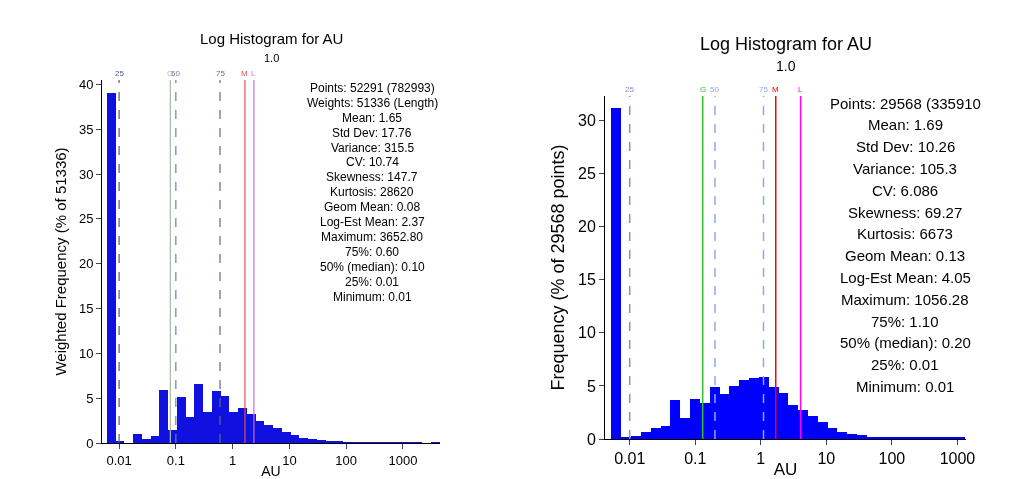 This screenshot has height=479, width=1022. I want to click on annotation: Points: 29568 (335910, so click(905, 103).